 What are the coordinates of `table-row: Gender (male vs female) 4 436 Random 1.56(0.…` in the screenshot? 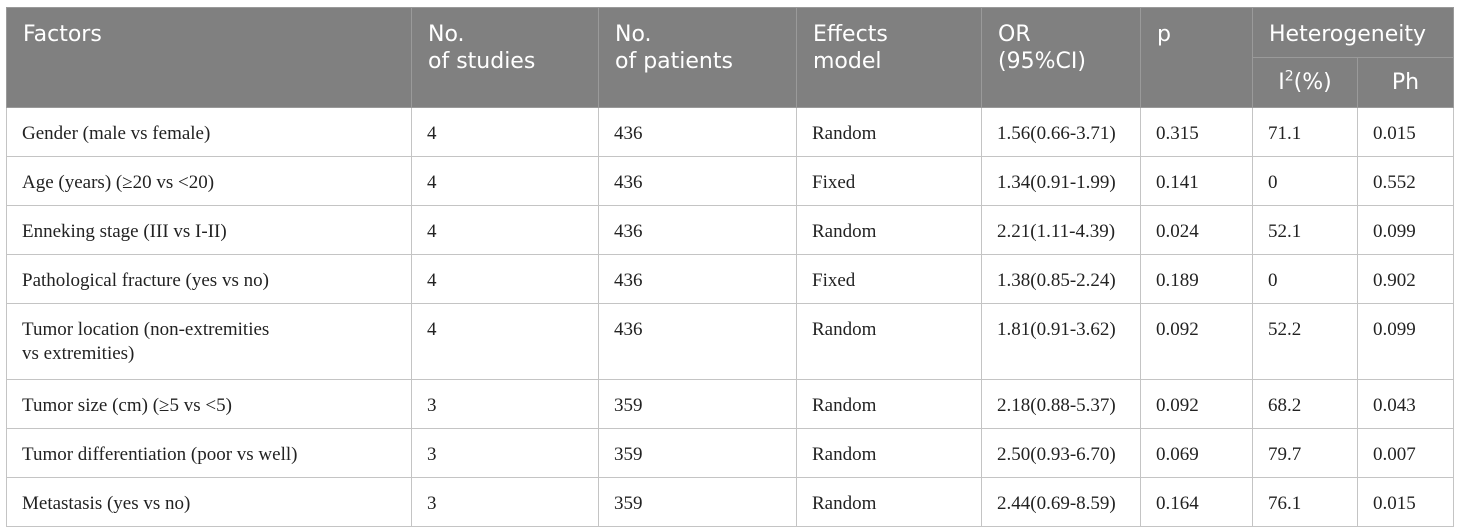 It's located at (730, 132).